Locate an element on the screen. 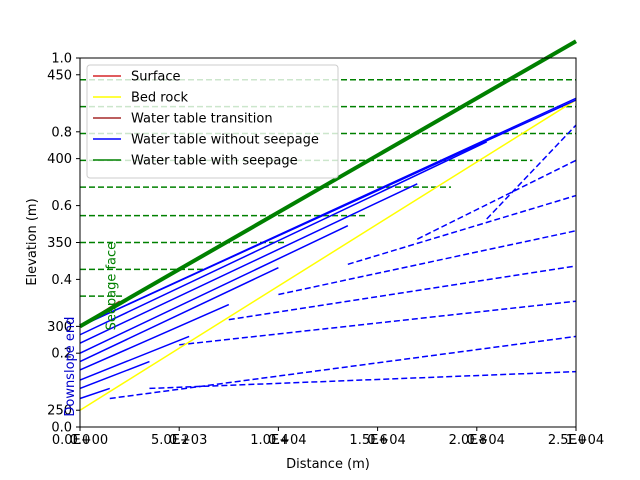 Image resolution: width=640 pixels, height=480 pixels. annotation-downslope-end: Downslope end is located at coordinates (70, 367).